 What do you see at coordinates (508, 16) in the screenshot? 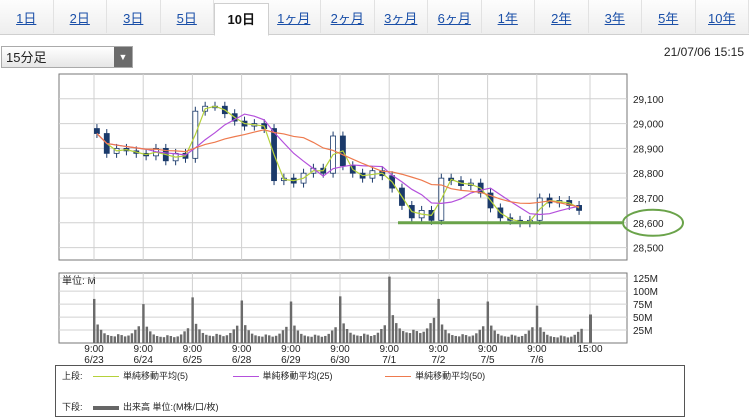
I see `tab-1年: 1年` at bounding box center [508, 16].